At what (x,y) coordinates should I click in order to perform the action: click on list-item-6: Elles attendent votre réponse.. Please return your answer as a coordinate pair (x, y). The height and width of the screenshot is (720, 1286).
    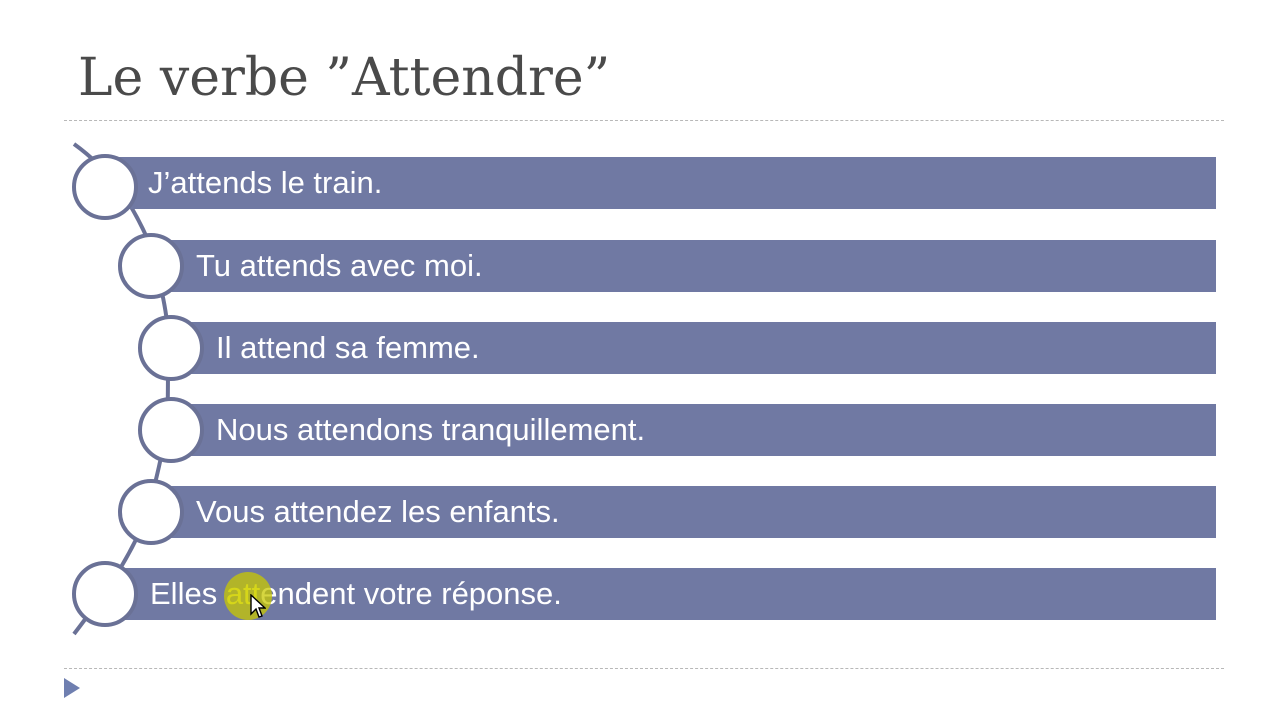
    Looking at the image, I should click on (662, 594).